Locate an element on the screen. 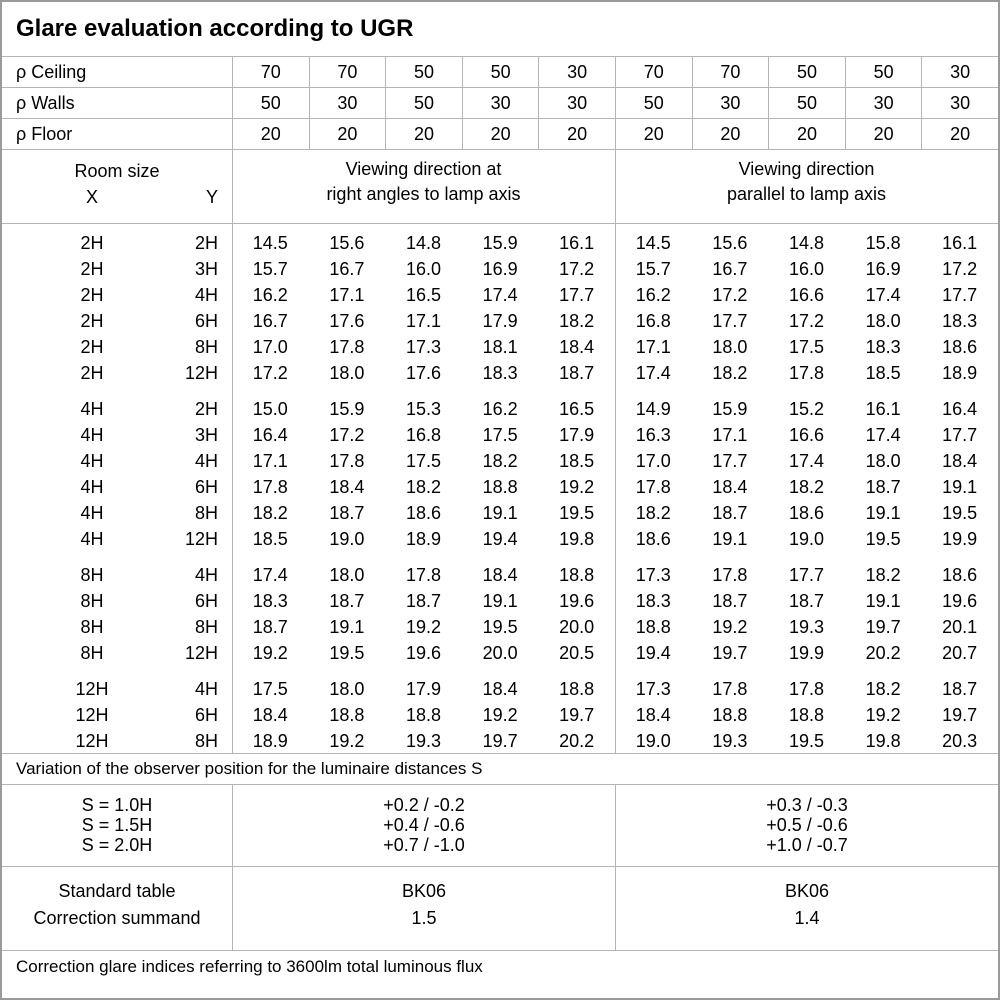 The height and width of the screenshot is (1000, 1000). spacing-values-parallel: +0.3 / -0.3 +0.5 / -0.6 +1.0 / -0.7 is located at coordinates (806, 825).